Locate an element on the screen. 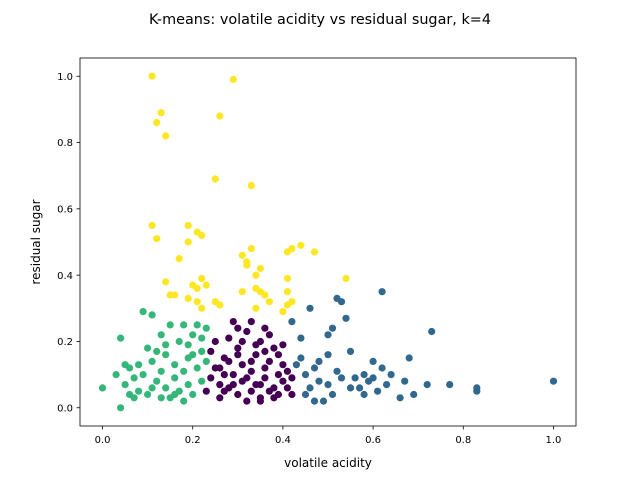  x-axis-label: volatile acidity is located at coordinates (328, 463).